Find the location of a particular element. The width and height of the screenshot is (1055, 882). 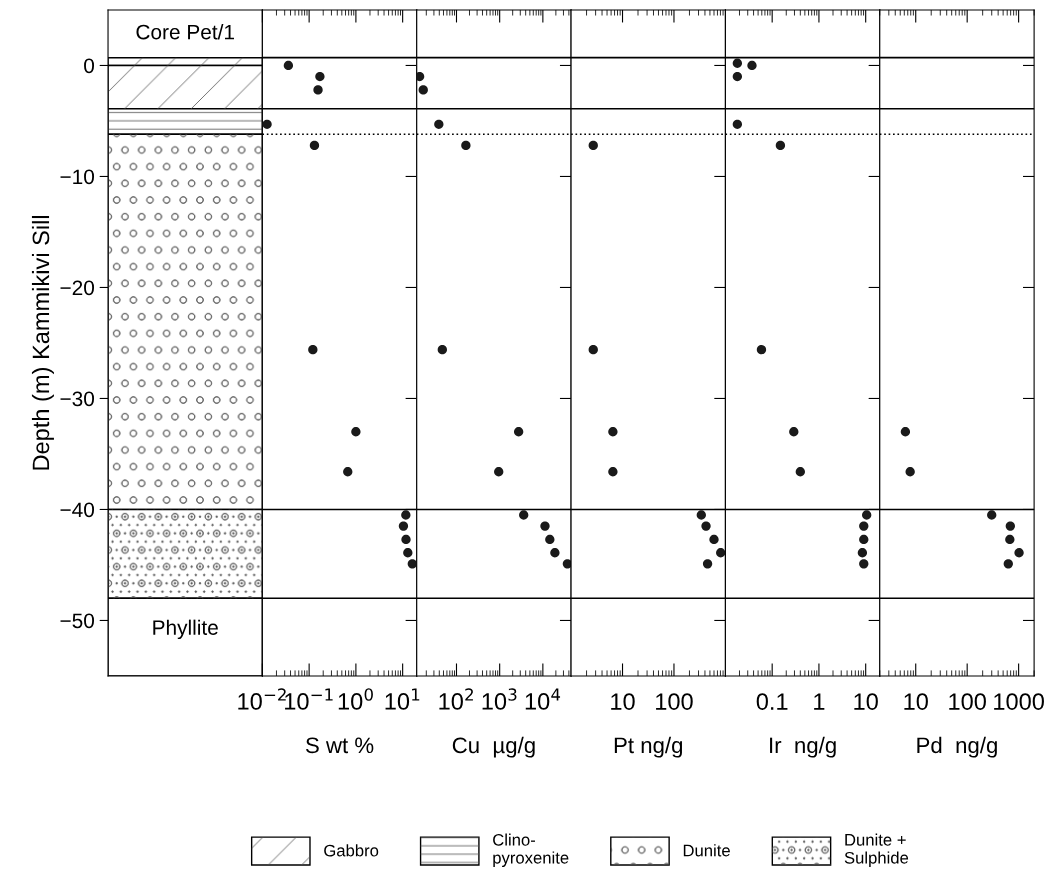

x-axis-title: Ir ng/g is located at coordinates (803, 747).